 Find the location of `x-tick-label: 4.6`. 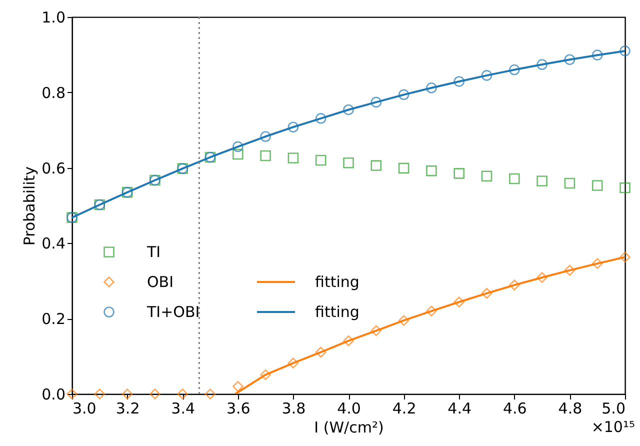

x-tick-label: 4.6 is located at coordinates (514, 409).